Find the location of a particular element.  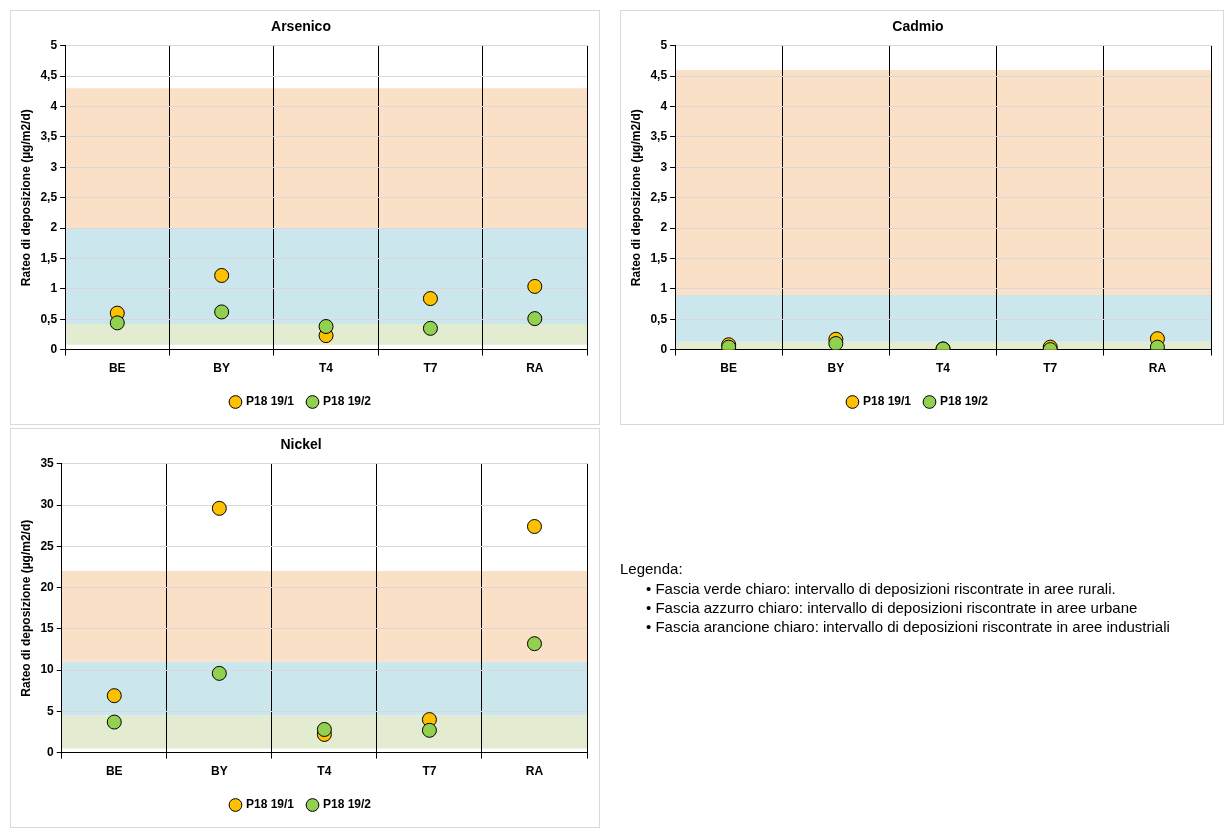

y-tick-label: 10 is located at coordinates (47, 669).